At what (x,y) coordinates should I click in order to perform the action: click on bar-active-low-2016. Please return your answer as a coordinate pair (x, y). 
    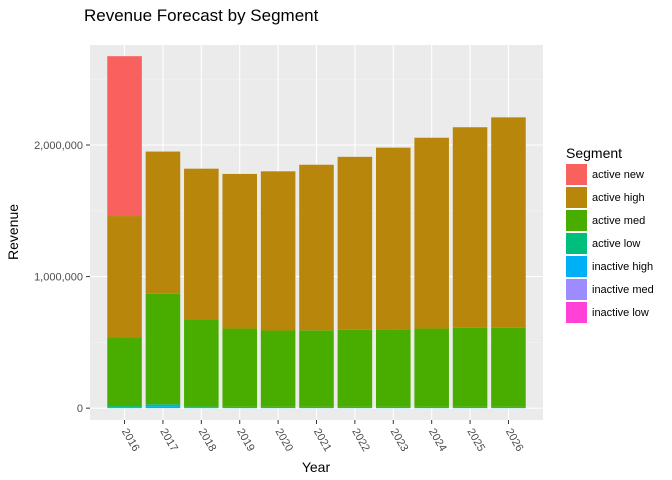
    Looking at the image, I should click on (124, 407).